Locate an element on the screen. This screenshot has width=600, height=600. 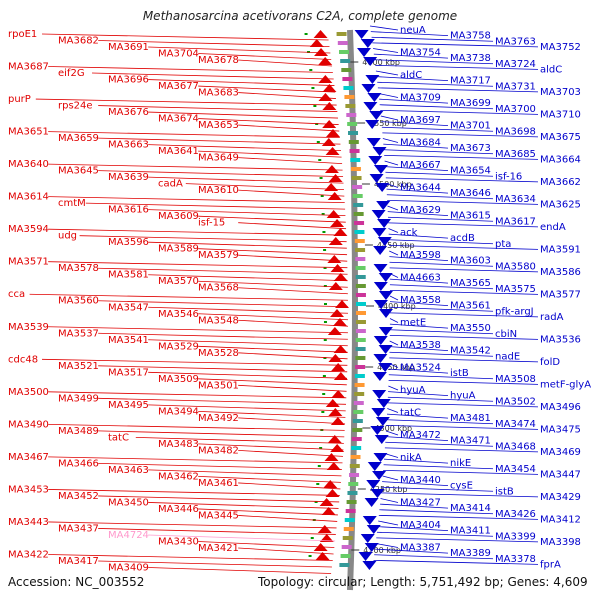
right-gene-label: MA3447 is located at coordinates (560, 474).